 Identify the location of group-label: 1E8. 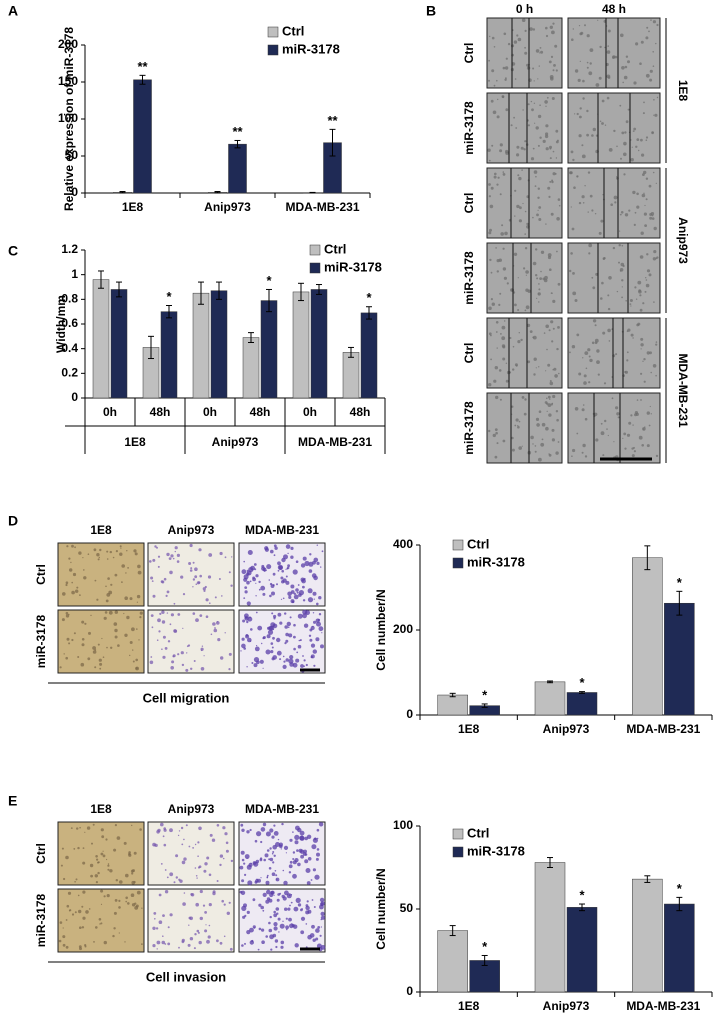
(135, 442).